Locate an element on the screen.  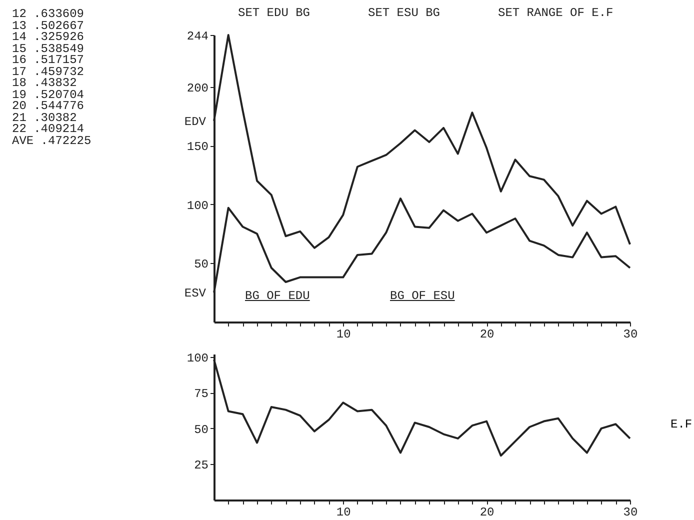
text: 17 .459732 is located at coordinates (48, 71).